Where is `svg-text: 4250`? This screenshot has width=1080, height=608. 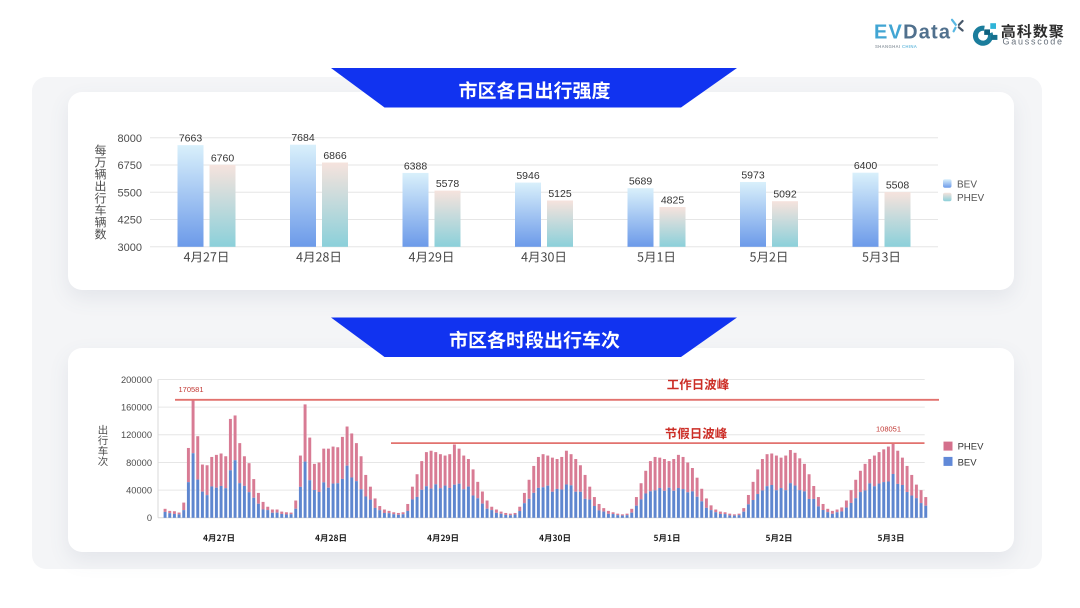 svg-text: 4250 is located at coordinates (130, 221).